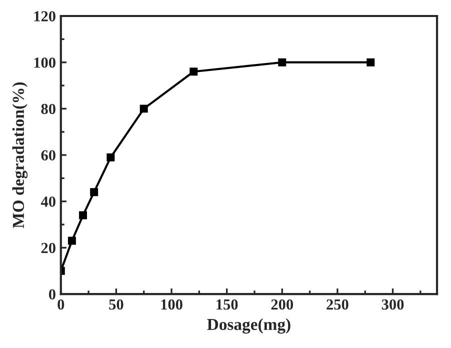  Describe the element at coordinates (227, 304) in the screenshot. I see `x-tick-label: 150` at that location.